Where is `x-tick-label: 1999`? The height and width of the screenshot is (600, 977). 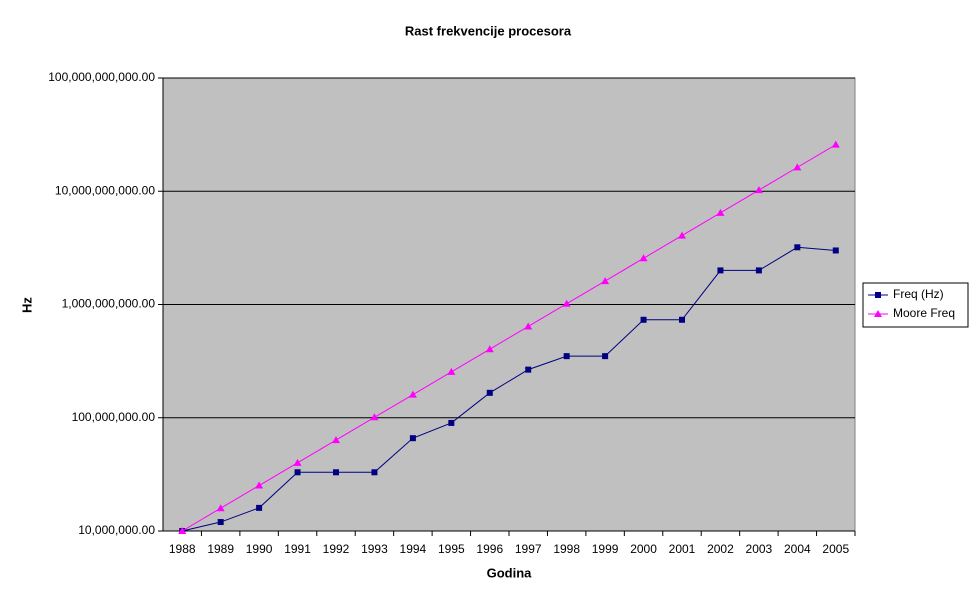
x-tick-label: 1999 is located at coordinates (605, 549).